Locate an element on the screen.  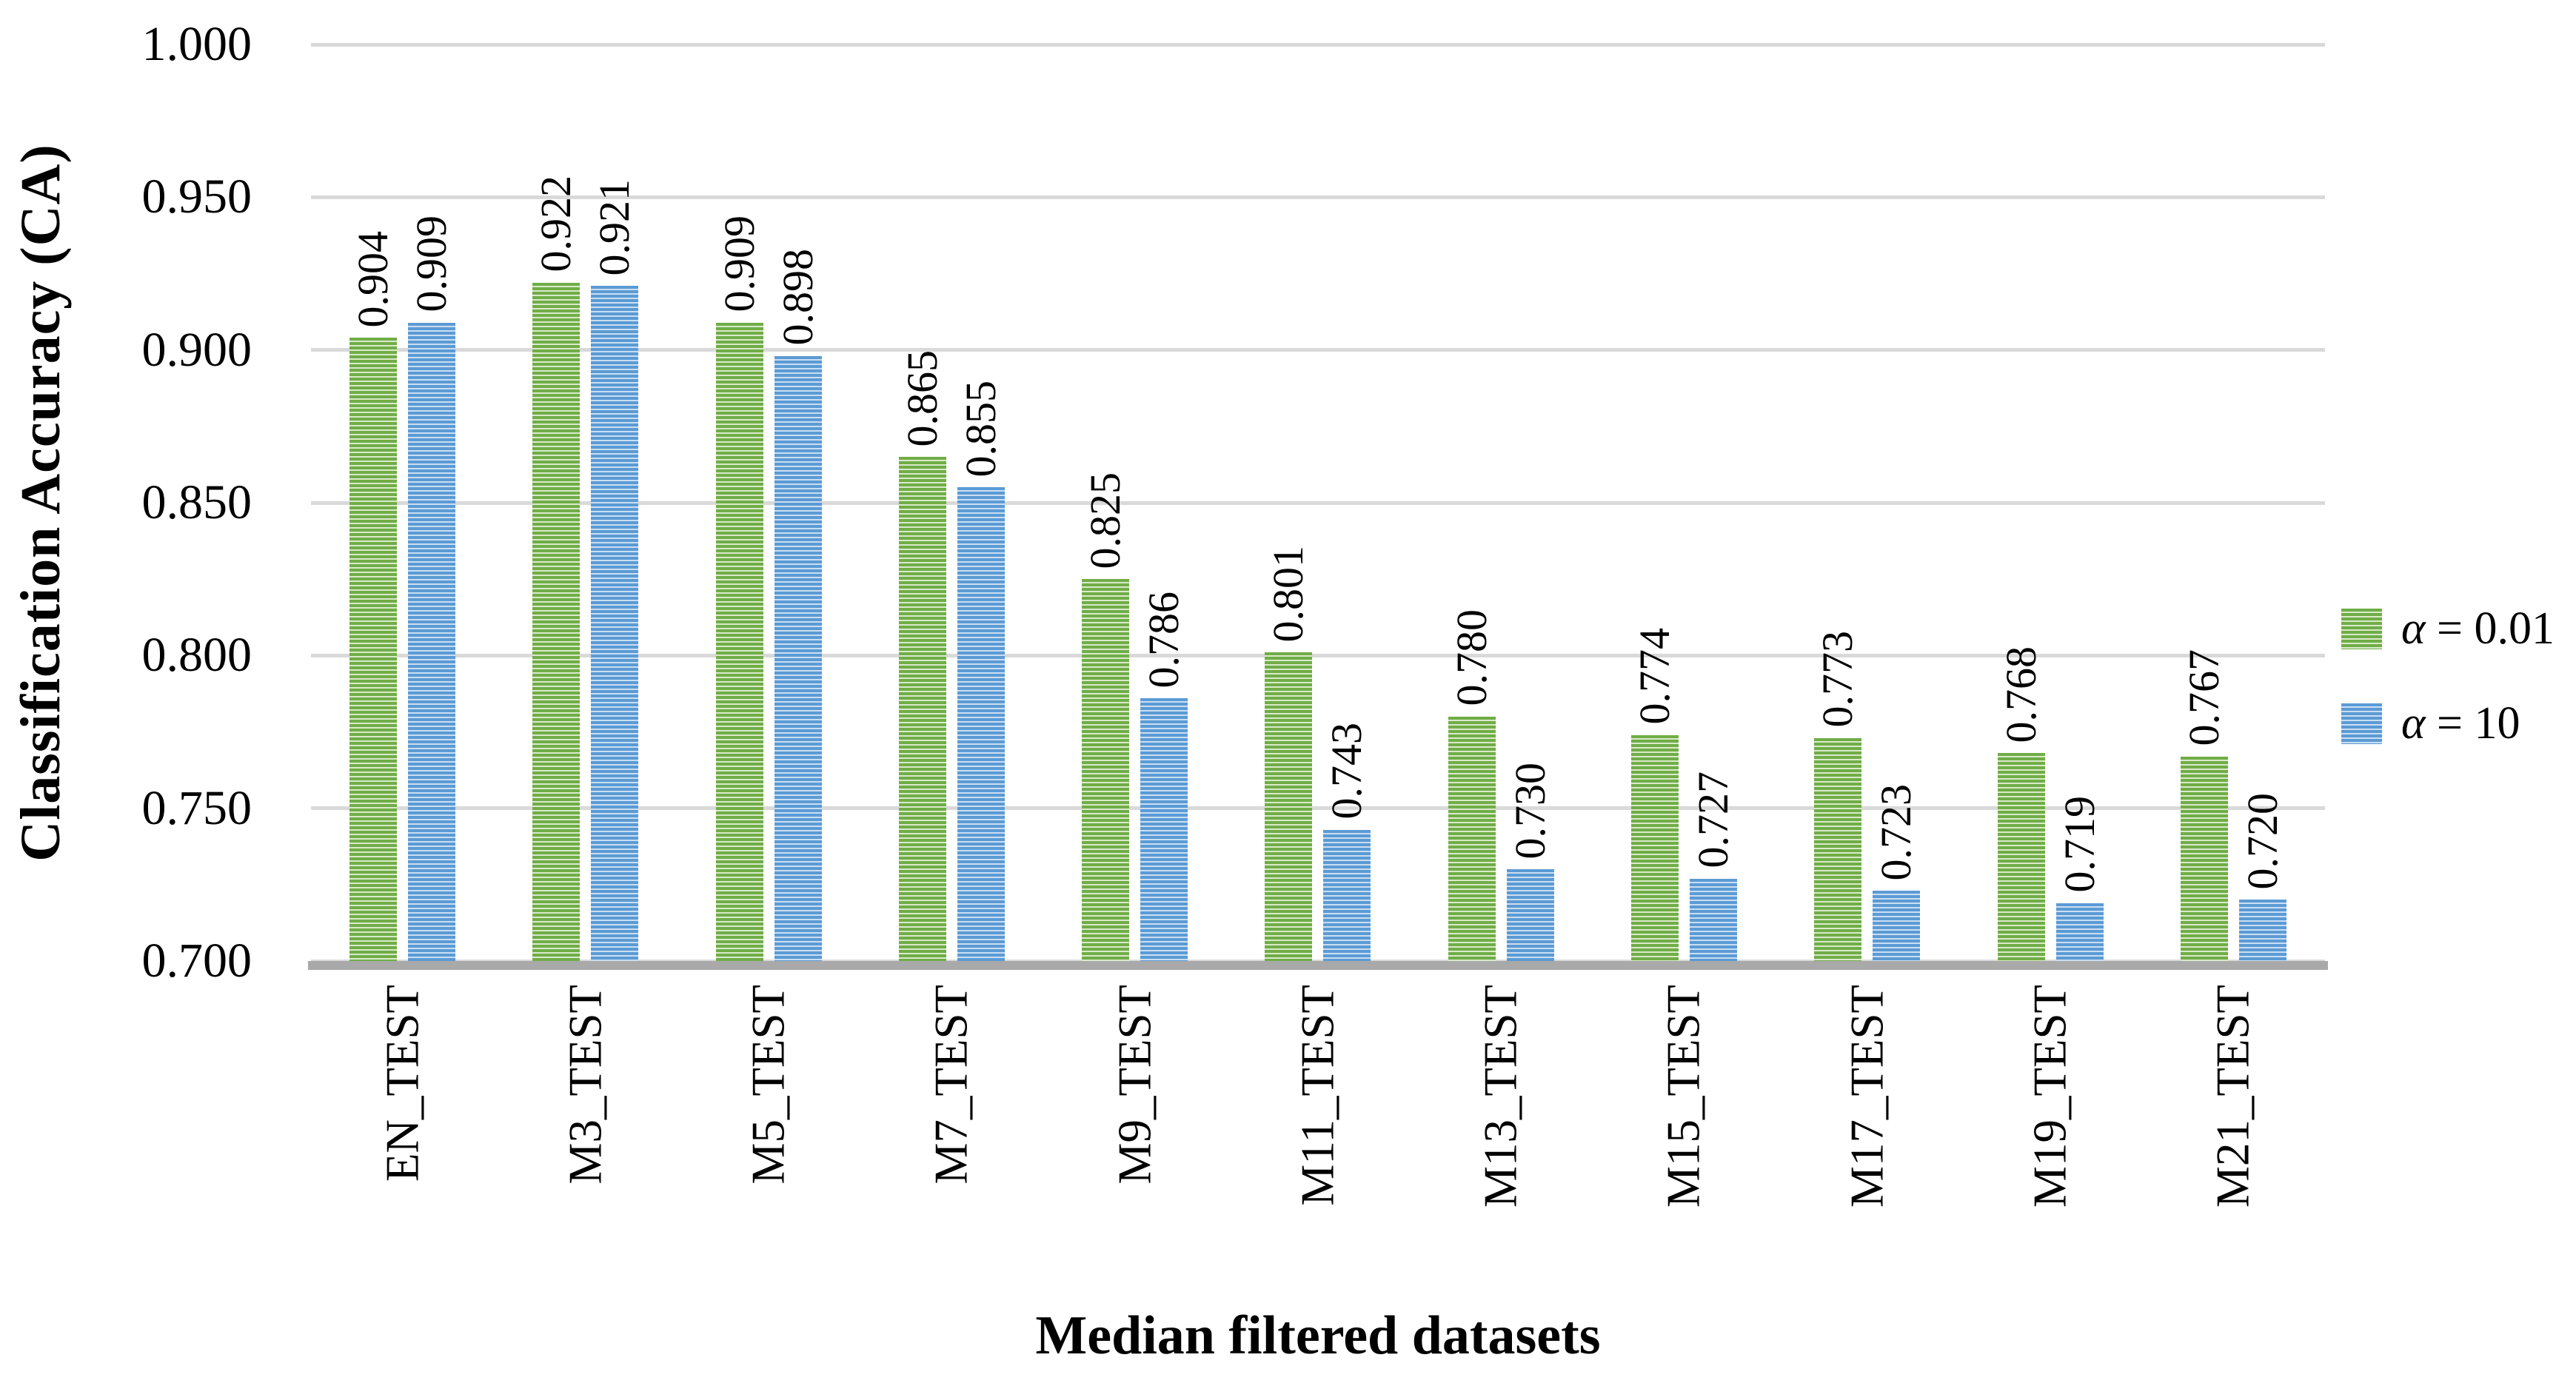
bar-pair: 0.904 0.909 is located at coordinates (402, 502).